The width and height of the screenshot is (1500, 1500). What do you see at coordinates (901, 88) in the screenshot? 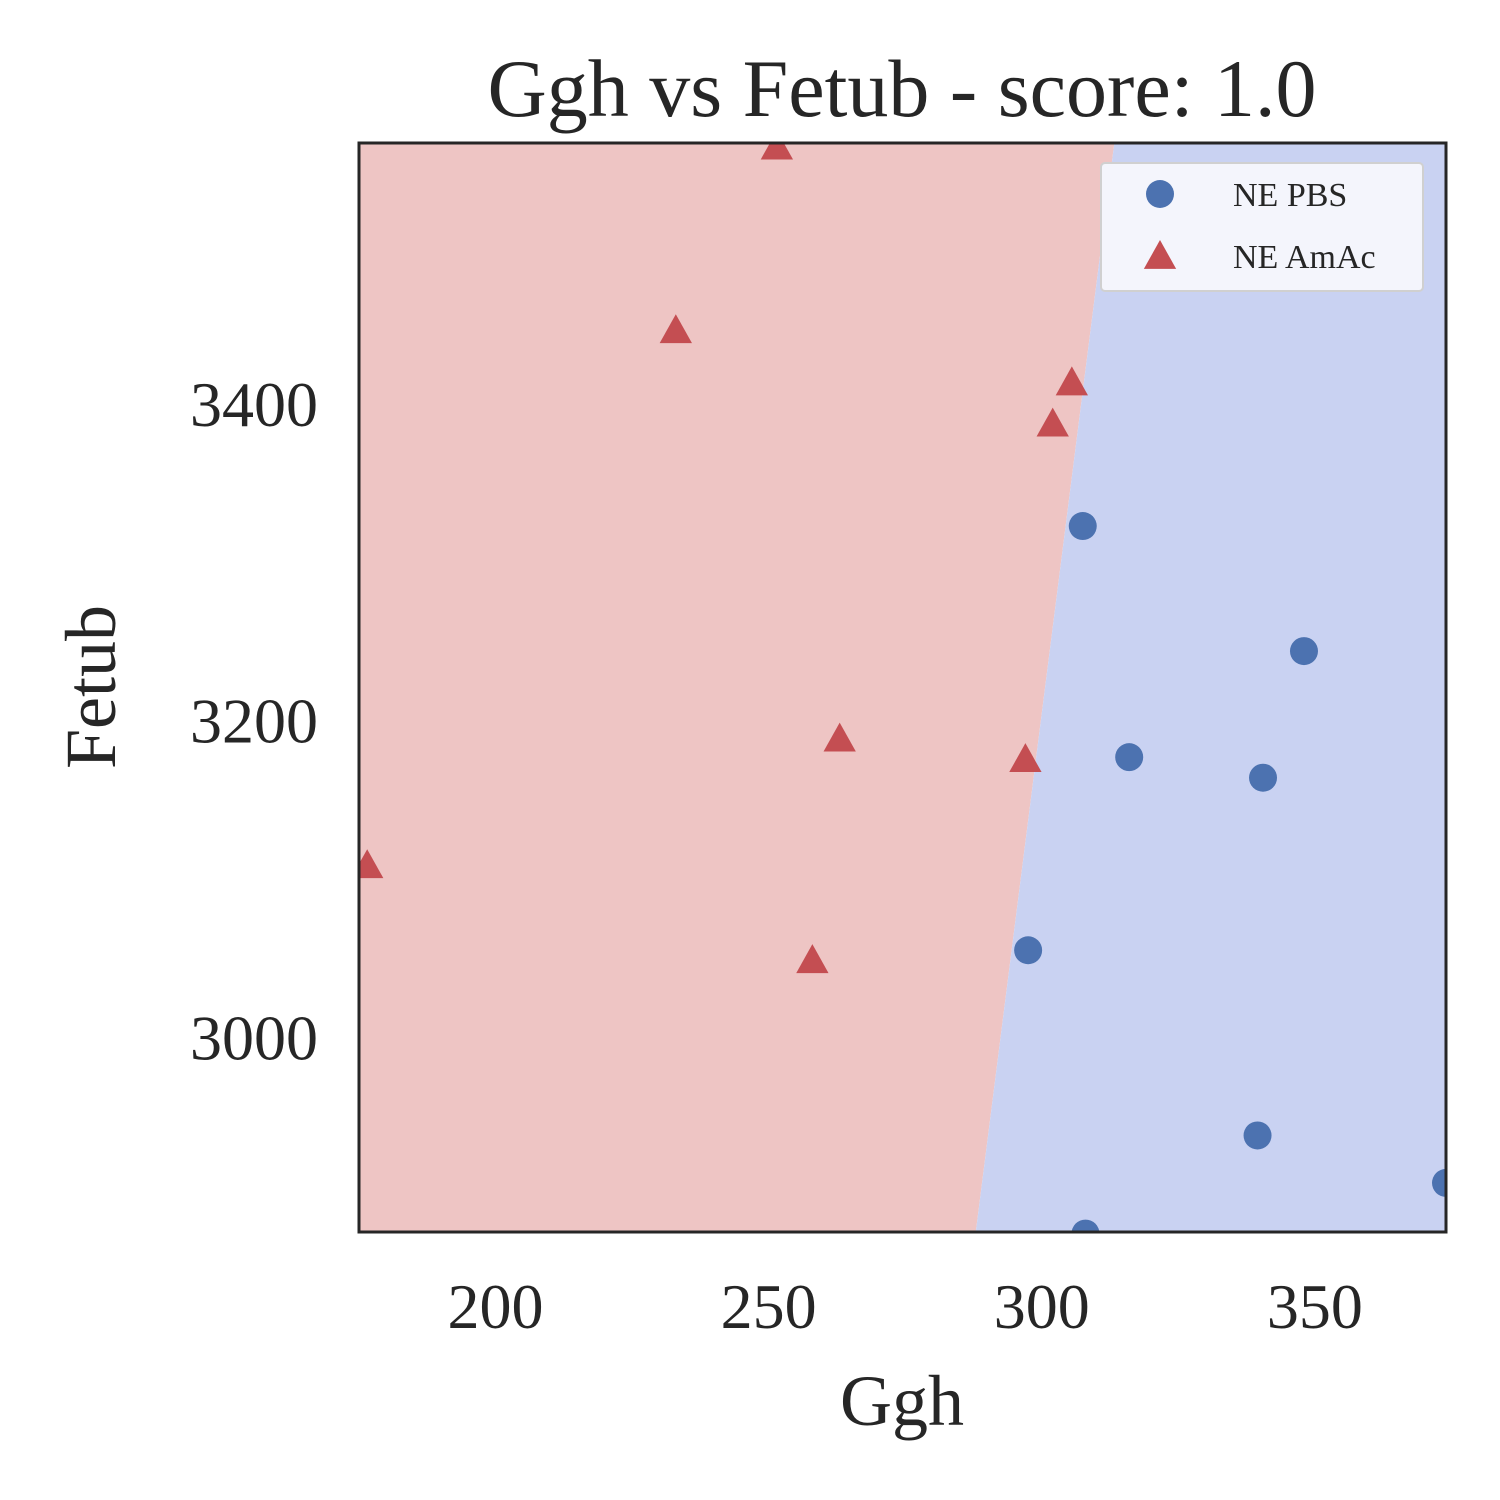
I see `chart-title: Ggh vs Fetub - score: 1.0` at bounding box center [901, 88].